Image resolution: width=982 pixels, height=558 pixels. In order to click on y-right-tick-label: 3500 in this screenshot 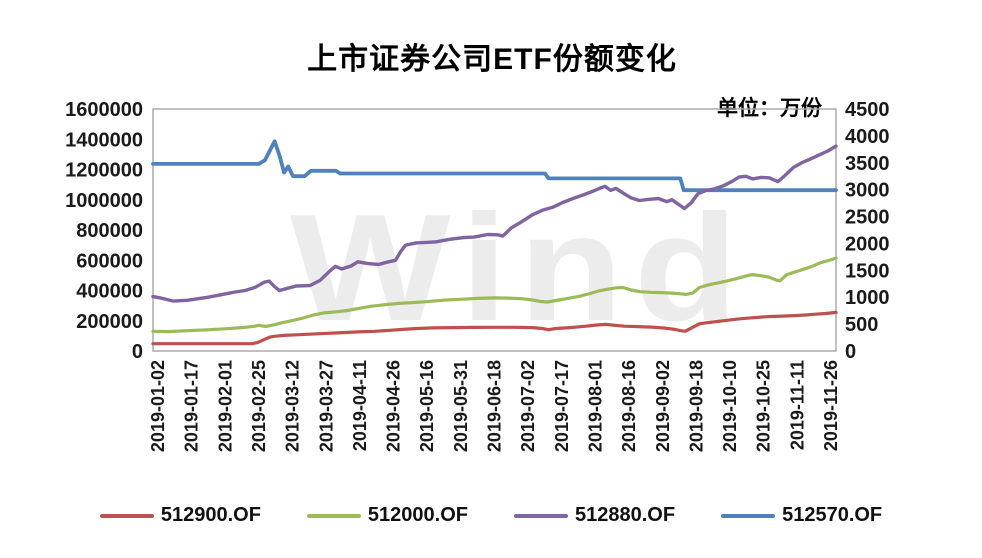, I will do `click(867, 164)`.